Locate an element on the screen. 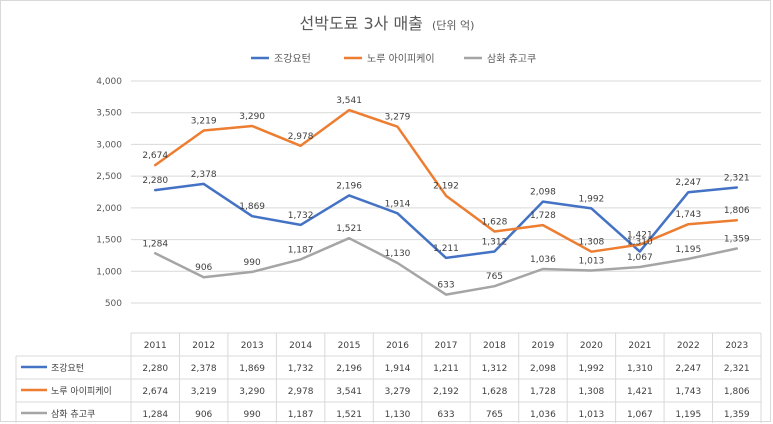  table-cell: 3,279 is located at coordinates (398, 392).